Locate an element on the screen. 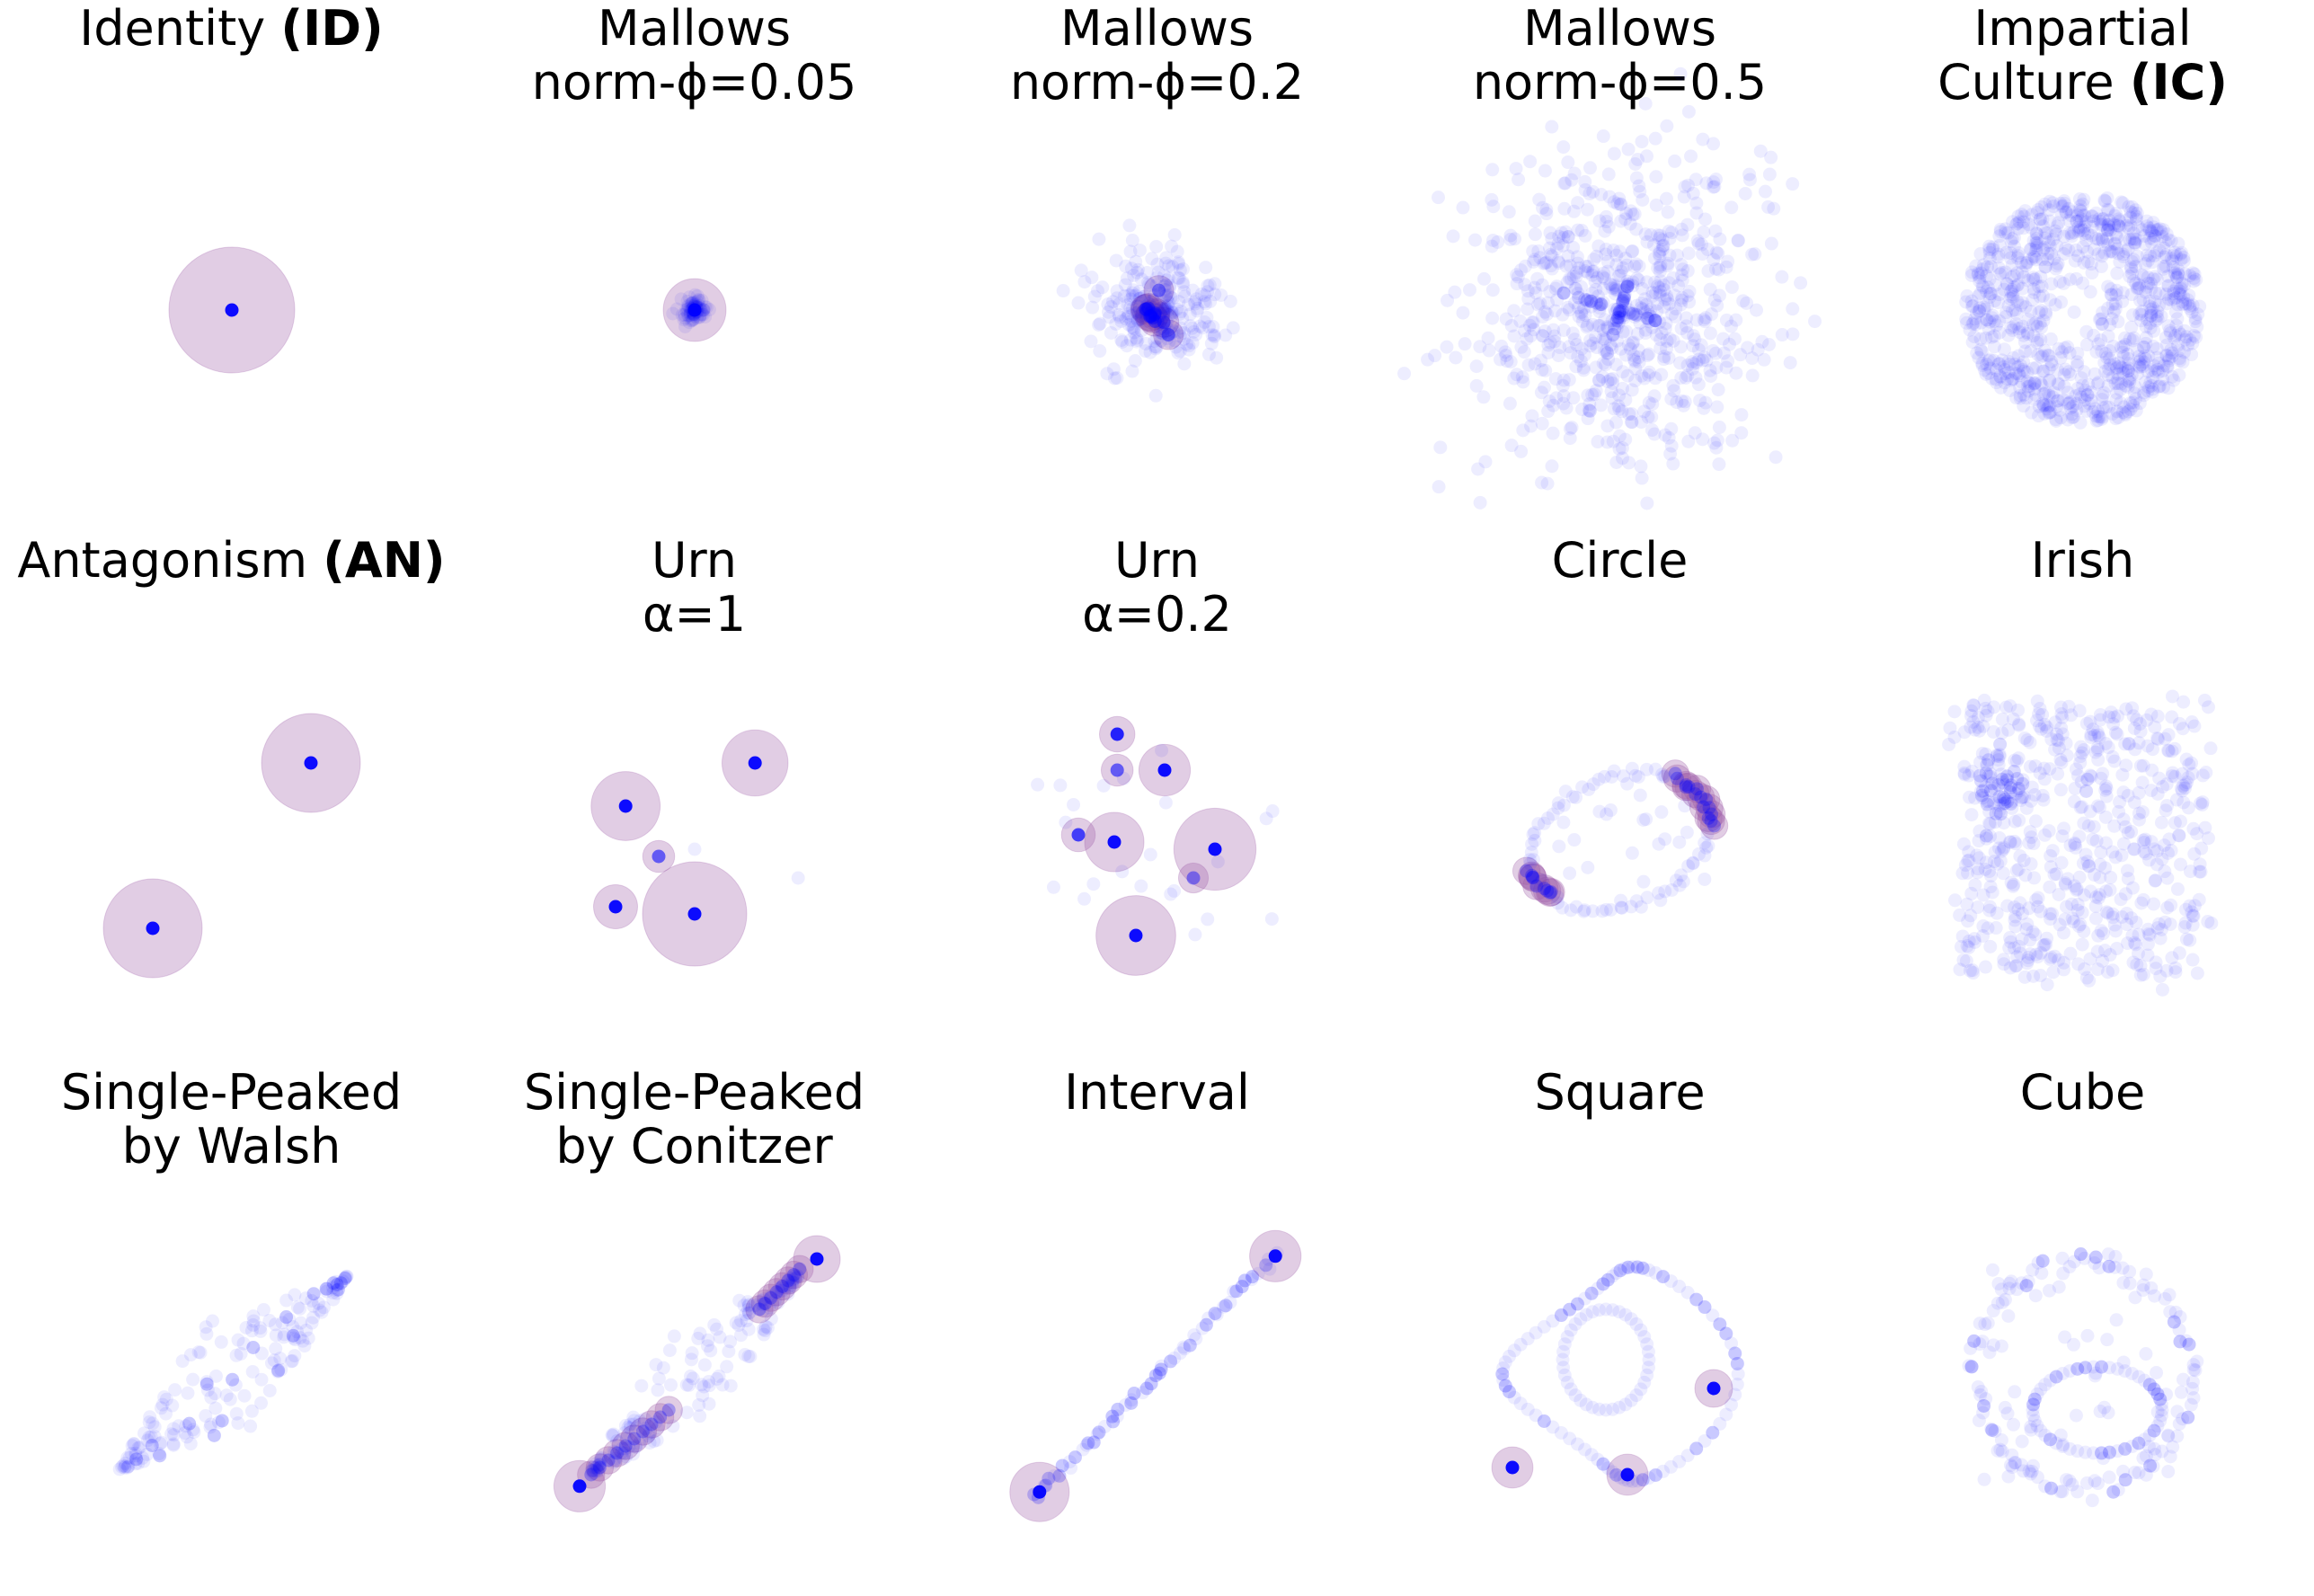 Image resolution: width=2314 pixels, height=1596 pixels. panel-title: Mallows norm-ϕ=0.05 is located at coordinates (694, 56).